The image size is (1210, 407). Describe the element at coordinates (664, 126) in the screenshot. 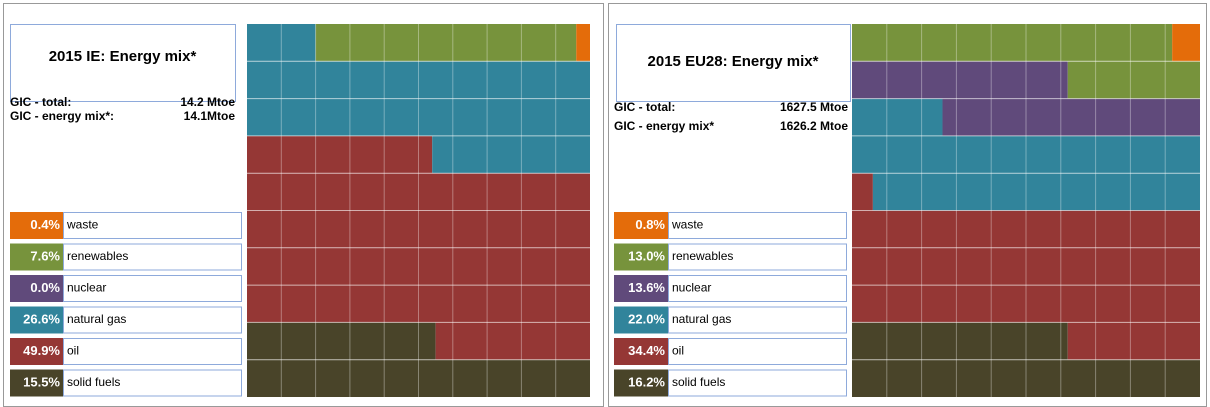

I see `gic-label: GIC - energy mix*` at that location.